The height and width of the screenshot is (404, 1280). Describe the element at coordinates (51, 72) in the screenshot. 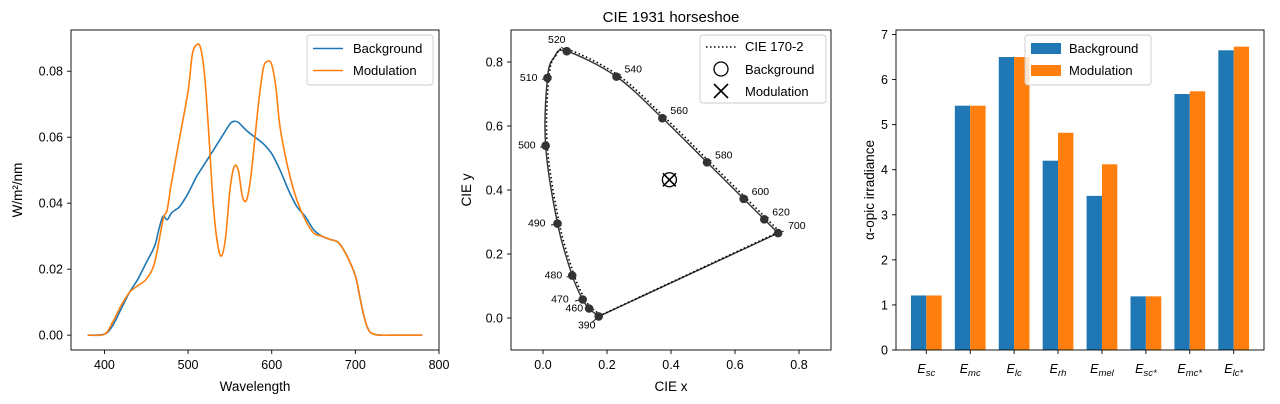

I see `y-tick-label: 0.08` at that location.